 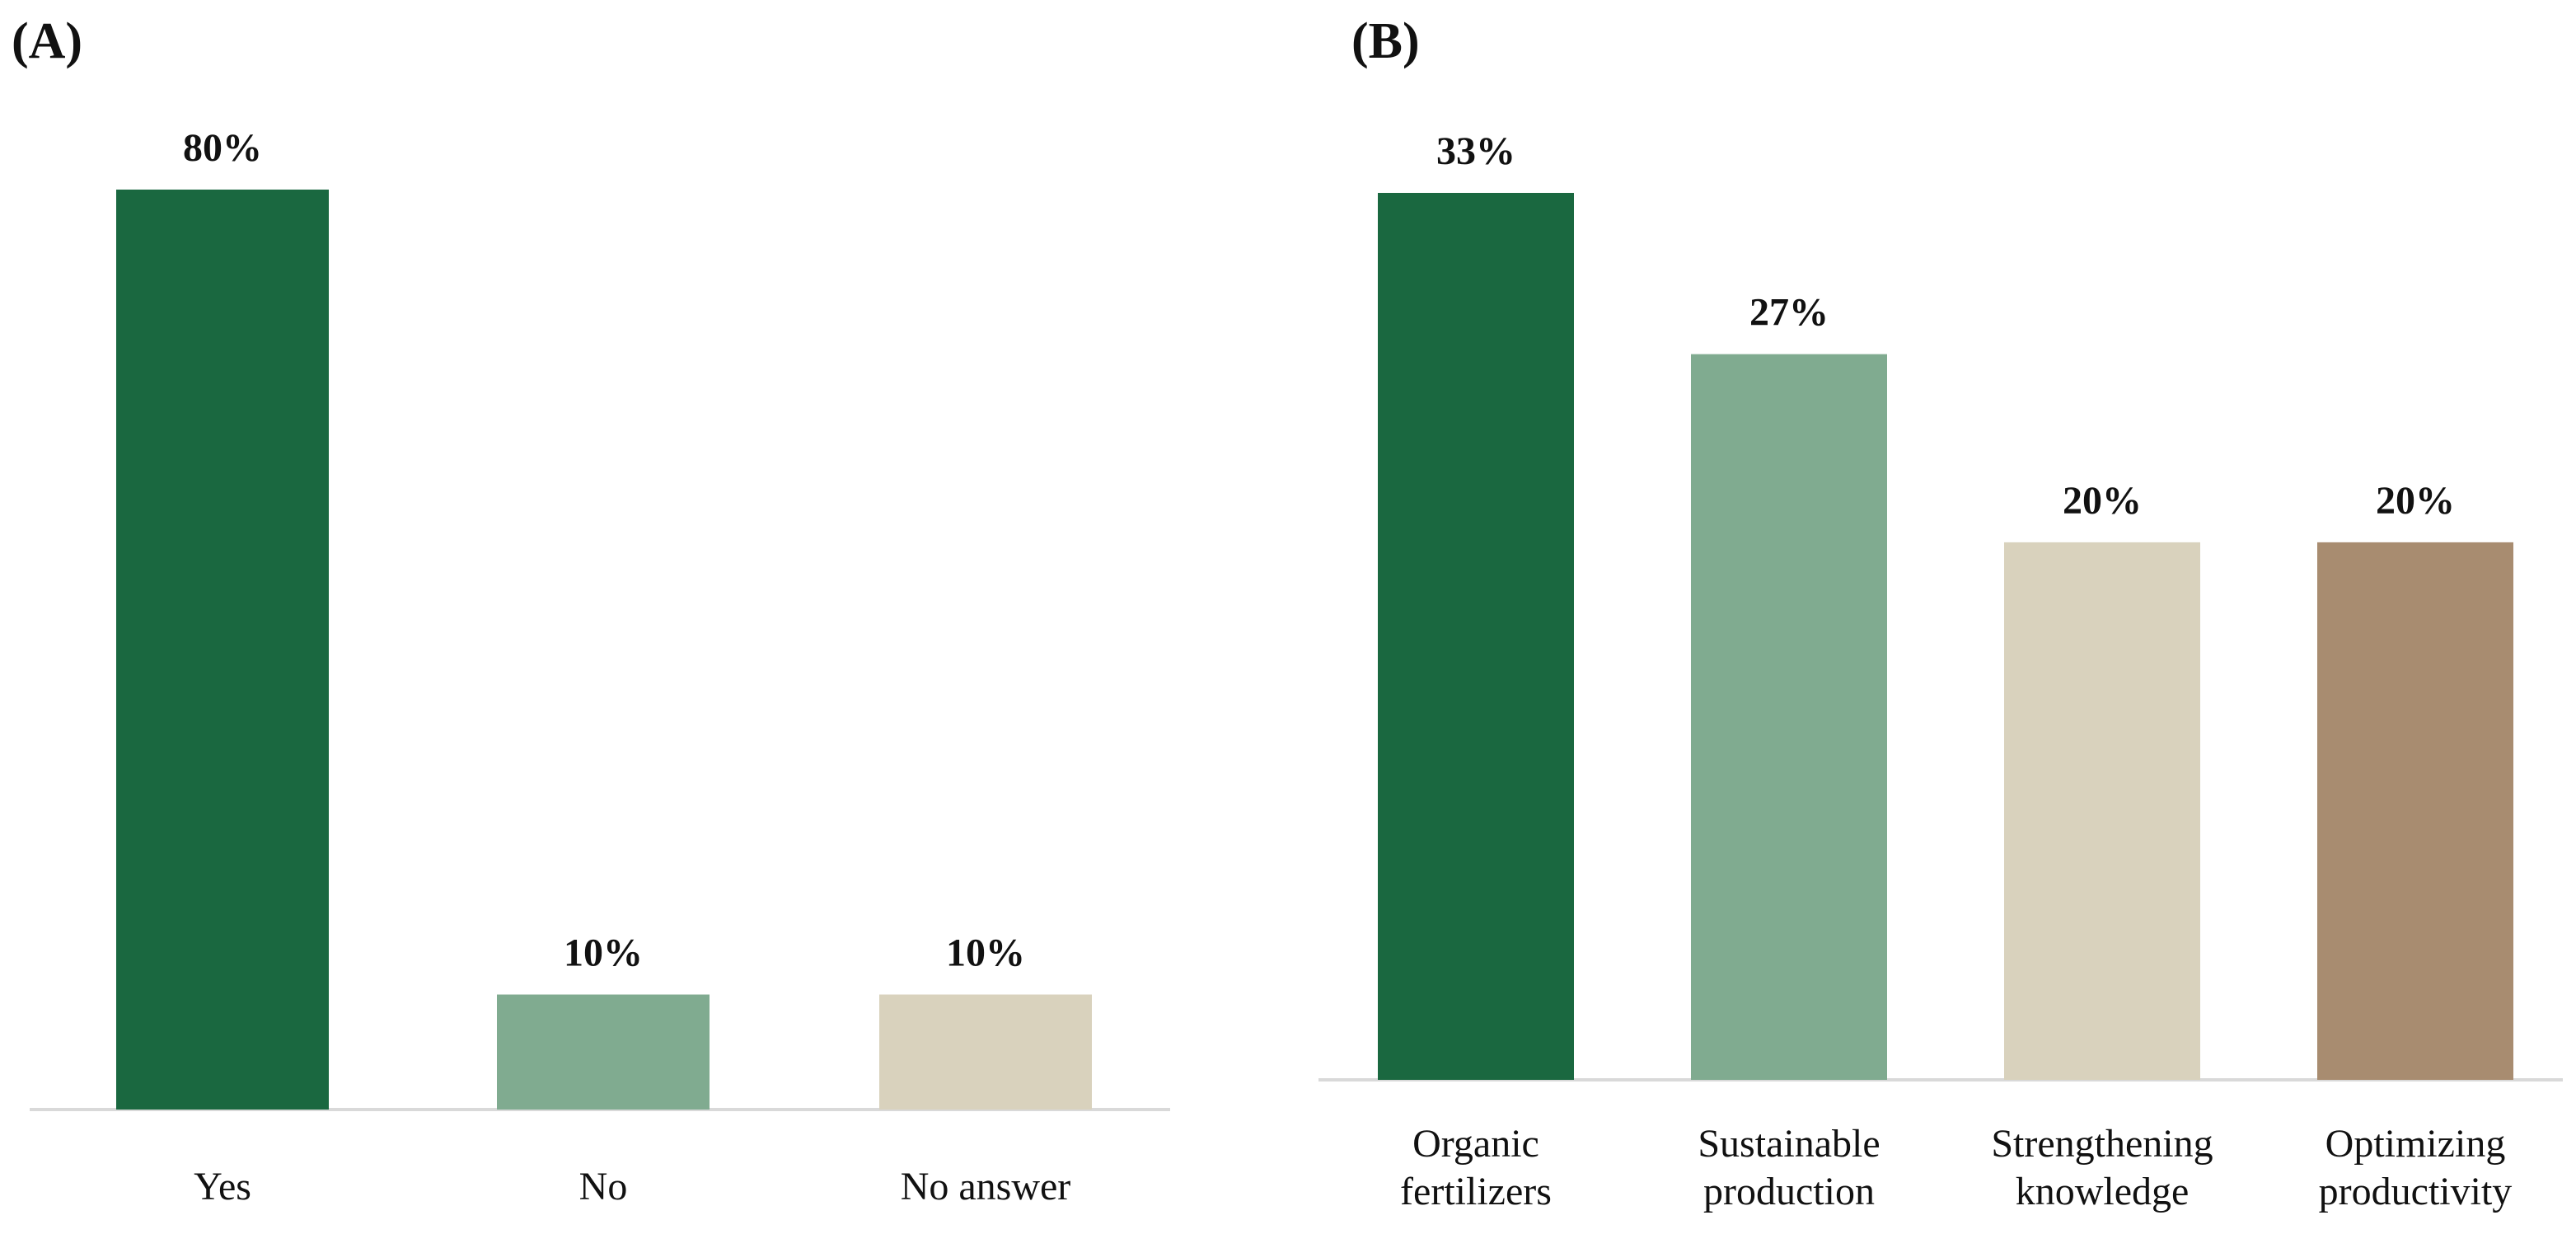 I want to click on panel-a-value-label-1: 10%, so click(x=603, y=953).